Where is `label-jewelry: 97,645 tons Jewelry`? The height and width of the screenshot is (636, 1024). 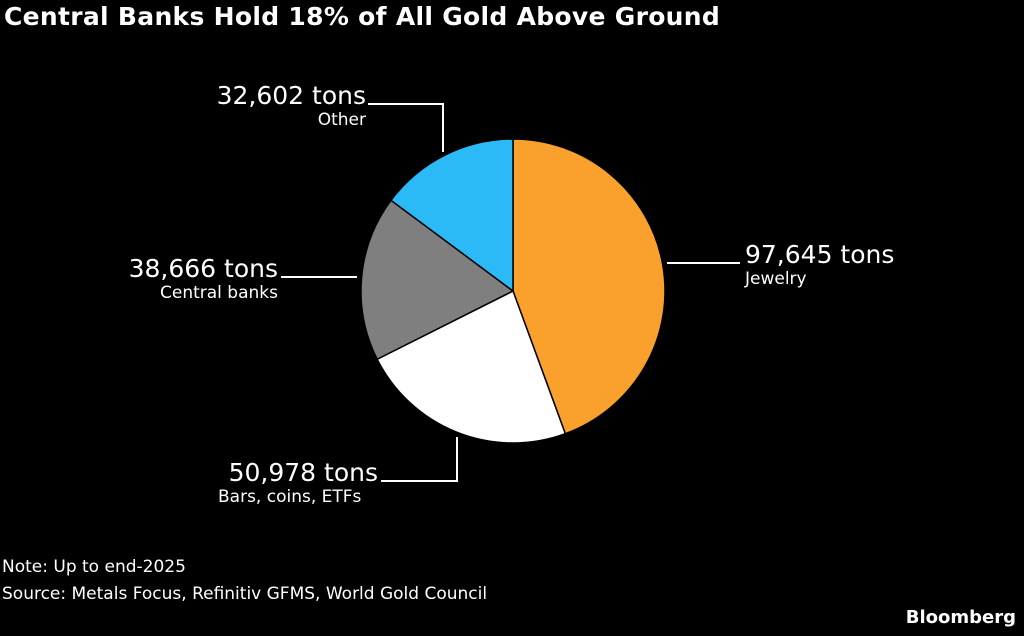 label-jewelry: 97,645 tons Jewelry is located at coordinates (820, 265).